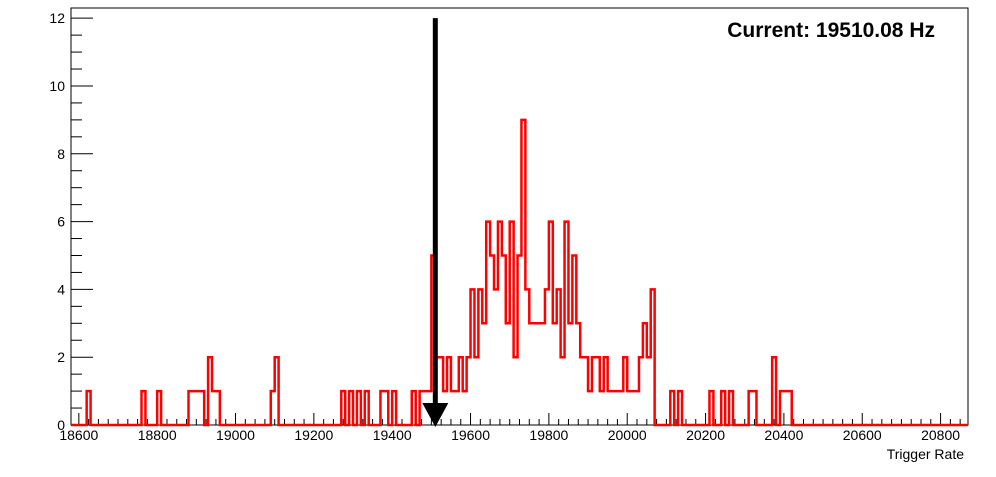 This screenshot has height=477, width=996. Describe the element at coordinates (78, 435) in the screenshot. I see `x-tick-label: 18600` at that location.